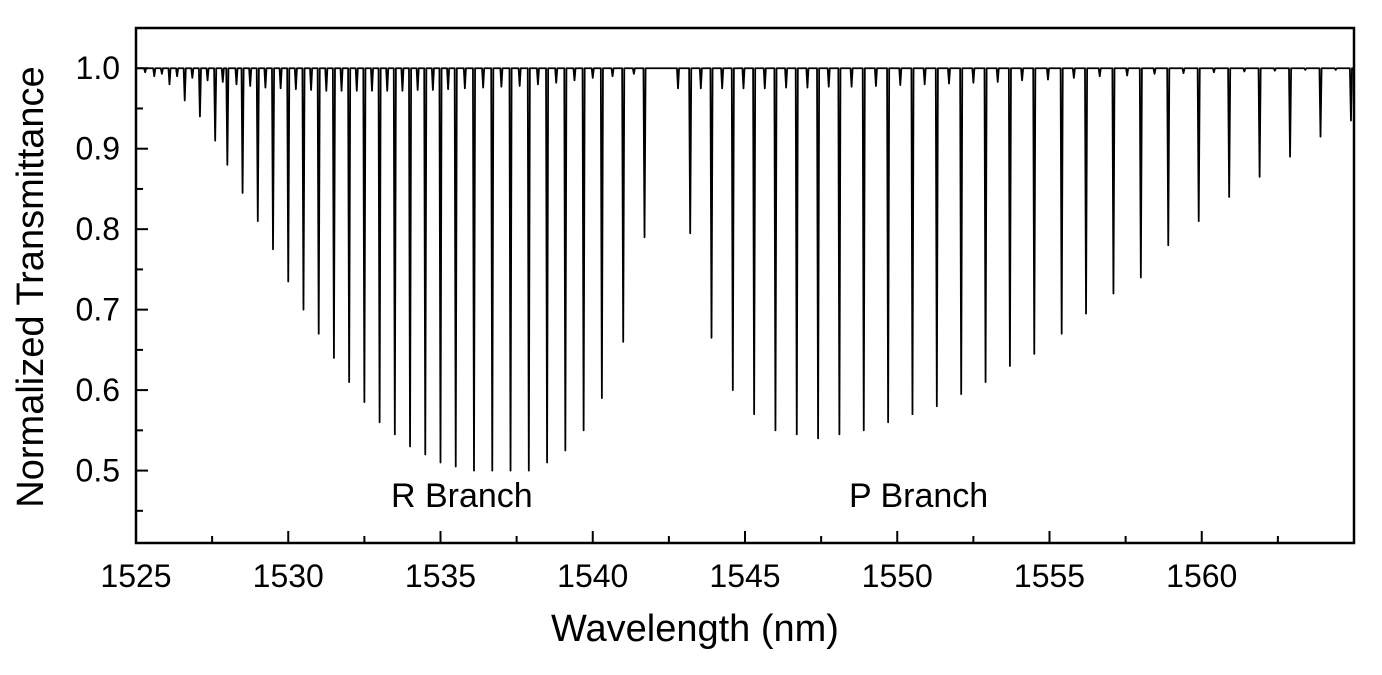 The width and height of the screenshot is (1382, 675). Describe the element at coordinates (462, 496) in the screenshot. I see `branch-label: R Branch` at that location.